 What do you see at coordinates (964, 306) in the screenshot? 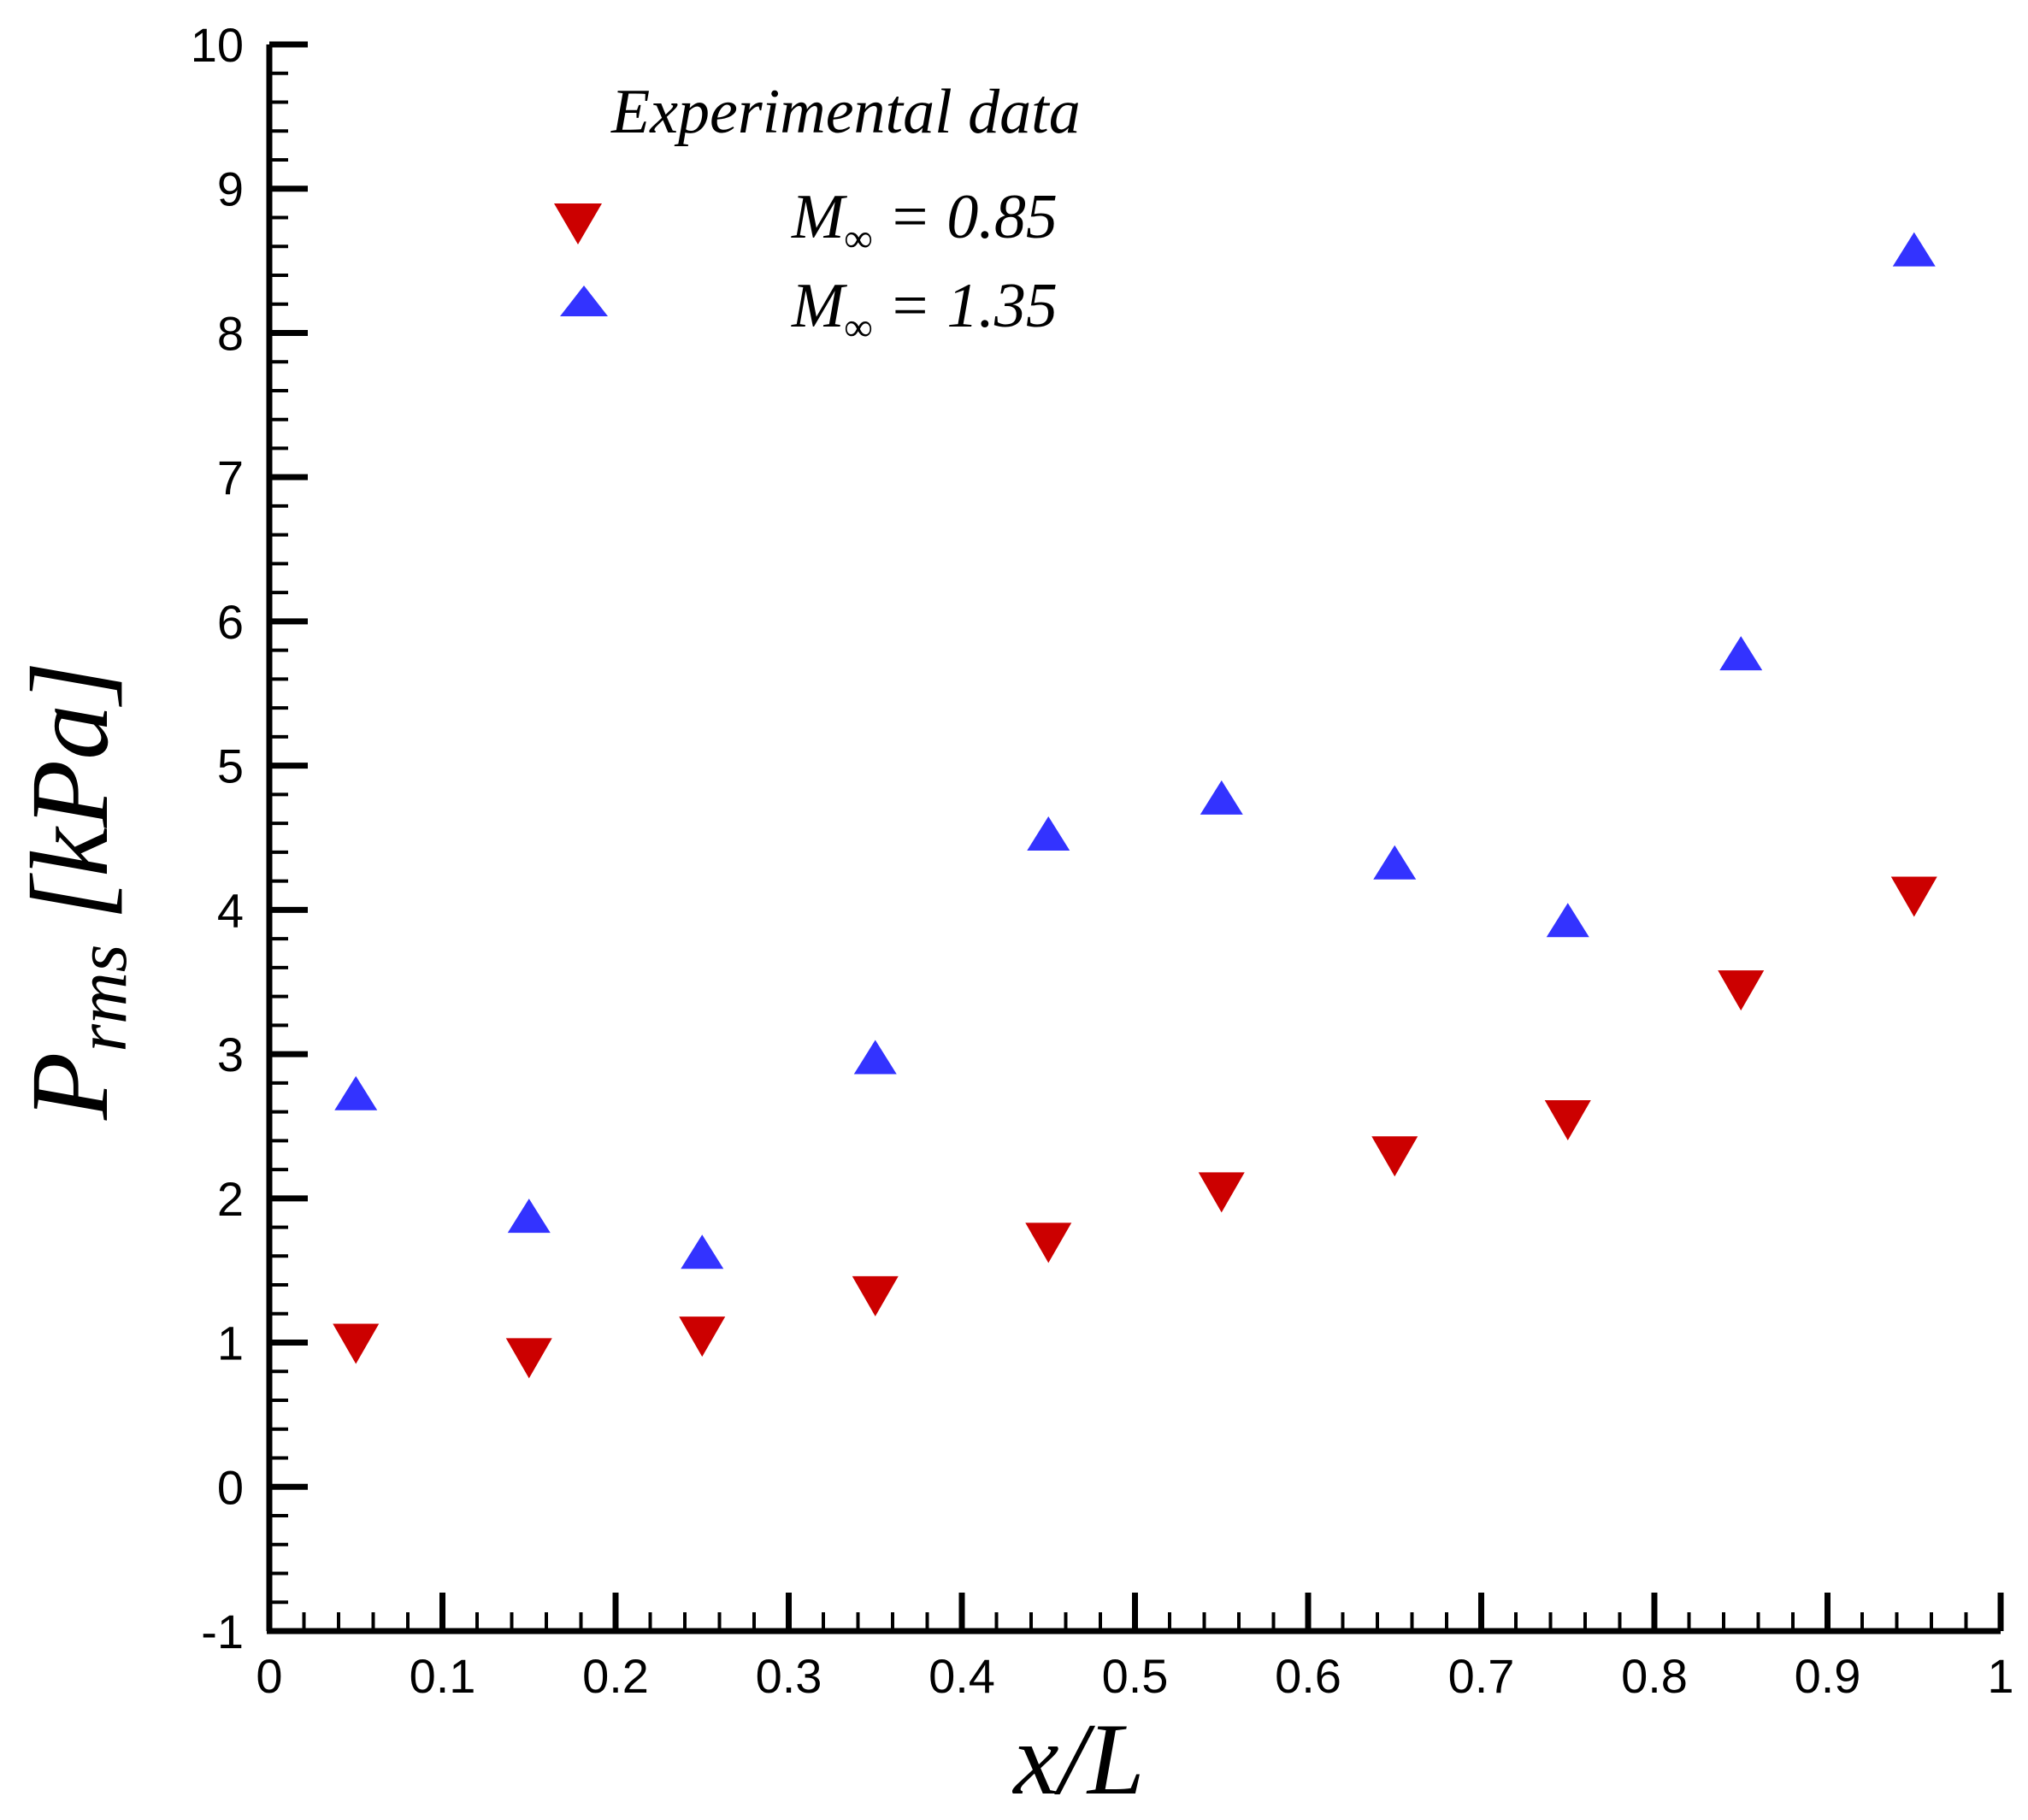
I see `legend-label-m135-rest: = 1.35` at bounding box center [964, 306].